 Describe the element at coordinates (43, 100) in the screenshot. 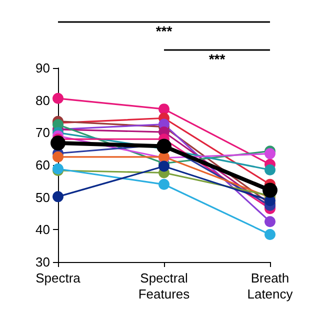

I see `y-tick-label: 80` at that location.